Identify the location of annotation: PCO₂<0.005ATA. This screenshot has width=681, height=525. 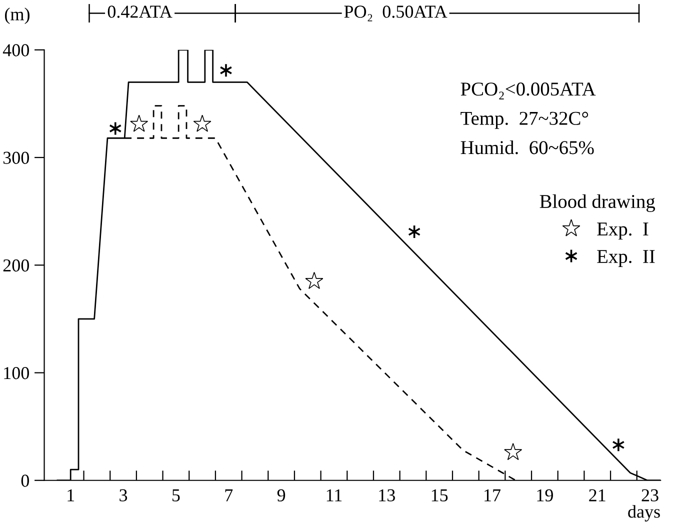
(528, 91).